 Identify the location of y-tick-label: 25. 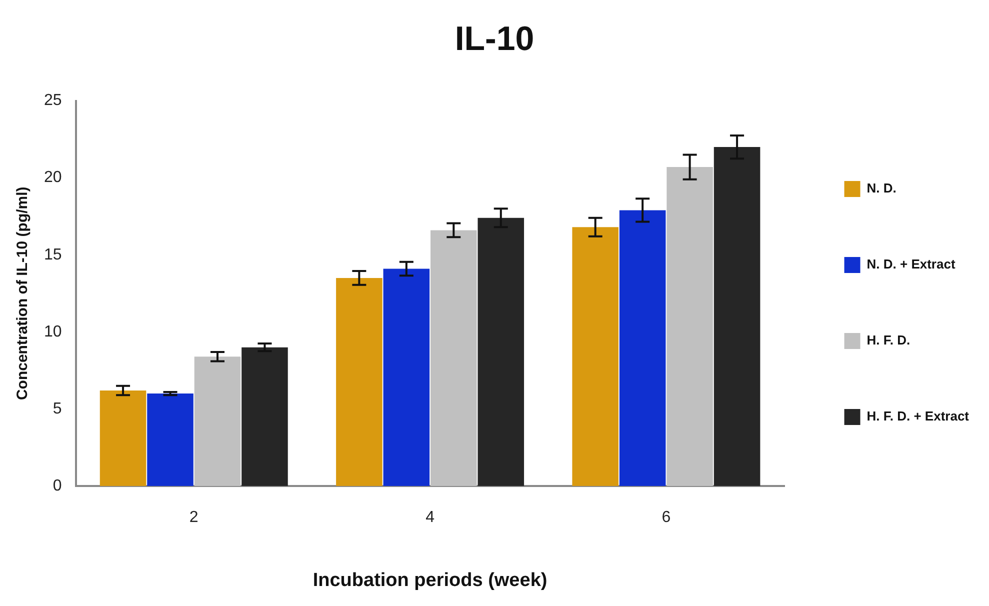
(53, 101).